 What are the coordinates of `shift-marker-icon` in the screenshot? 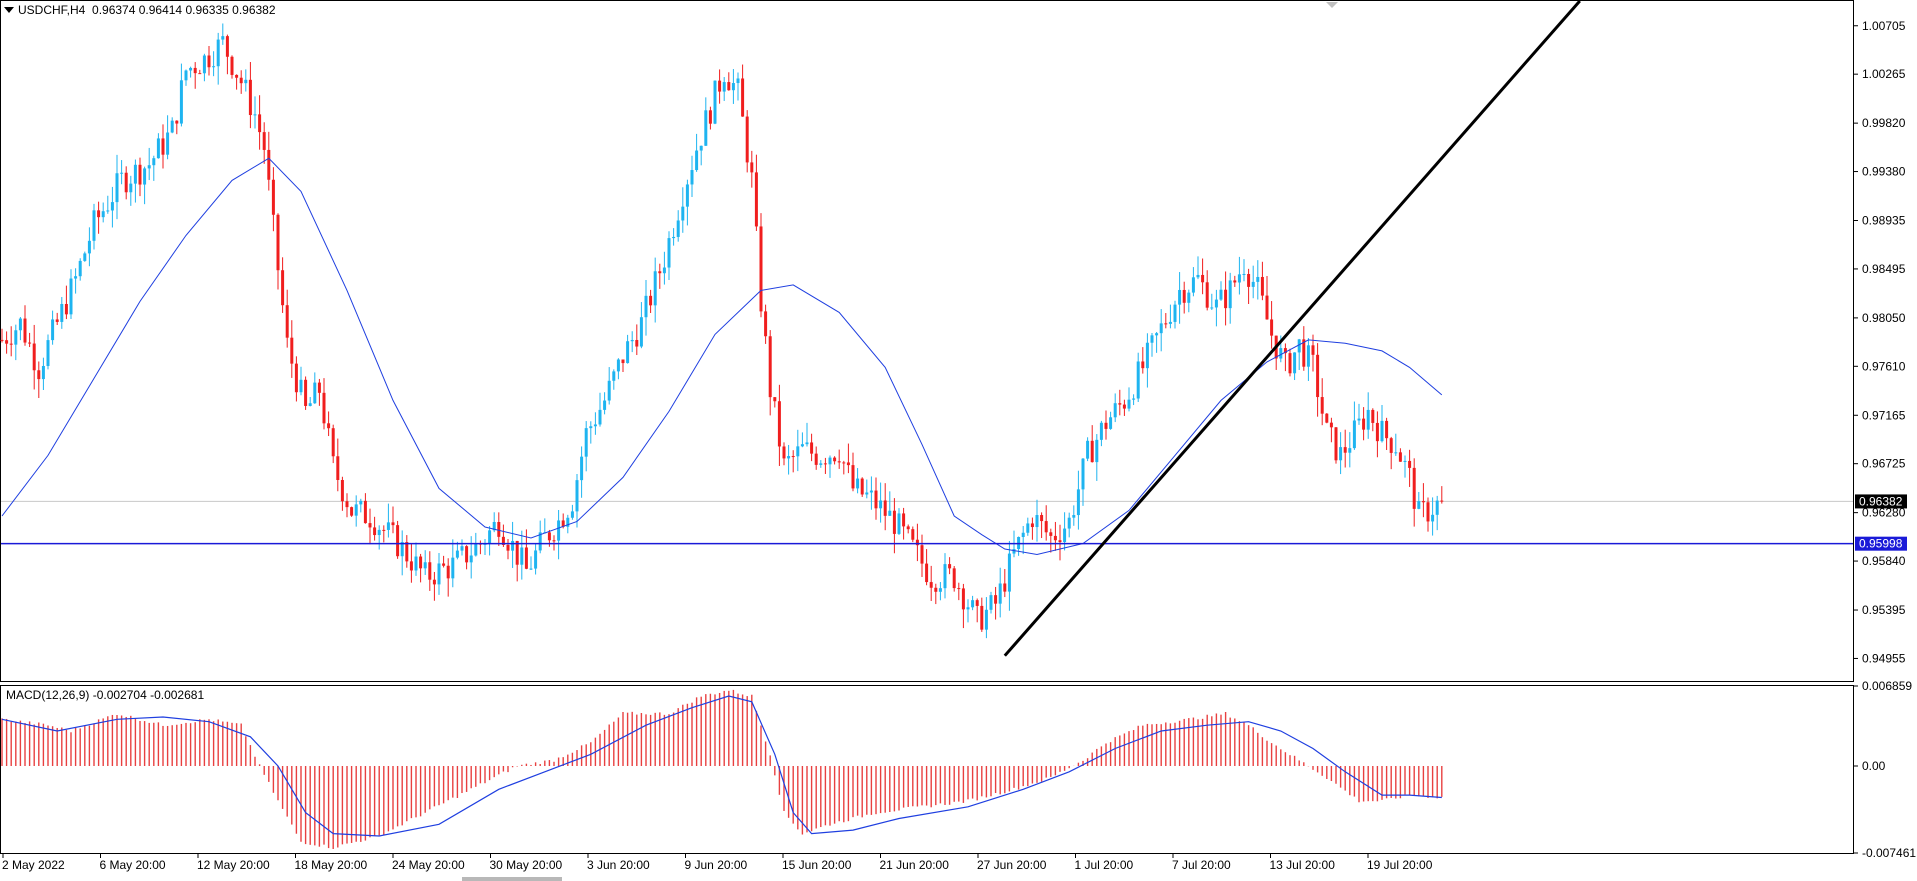 It's located at (1332, 5).